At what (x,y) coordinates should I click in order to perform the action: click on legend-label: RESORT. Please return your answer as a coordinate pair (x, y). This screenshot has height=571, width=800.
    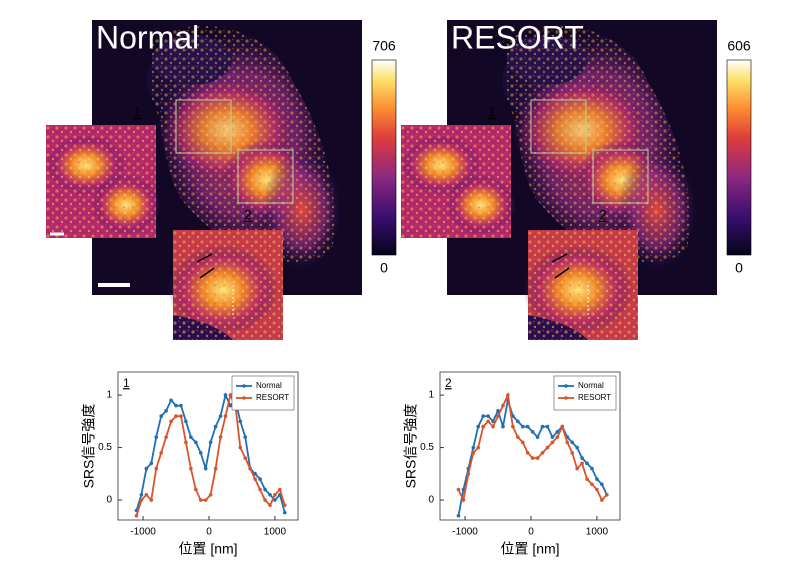
    Looking at the image, I should click on (272, 397).